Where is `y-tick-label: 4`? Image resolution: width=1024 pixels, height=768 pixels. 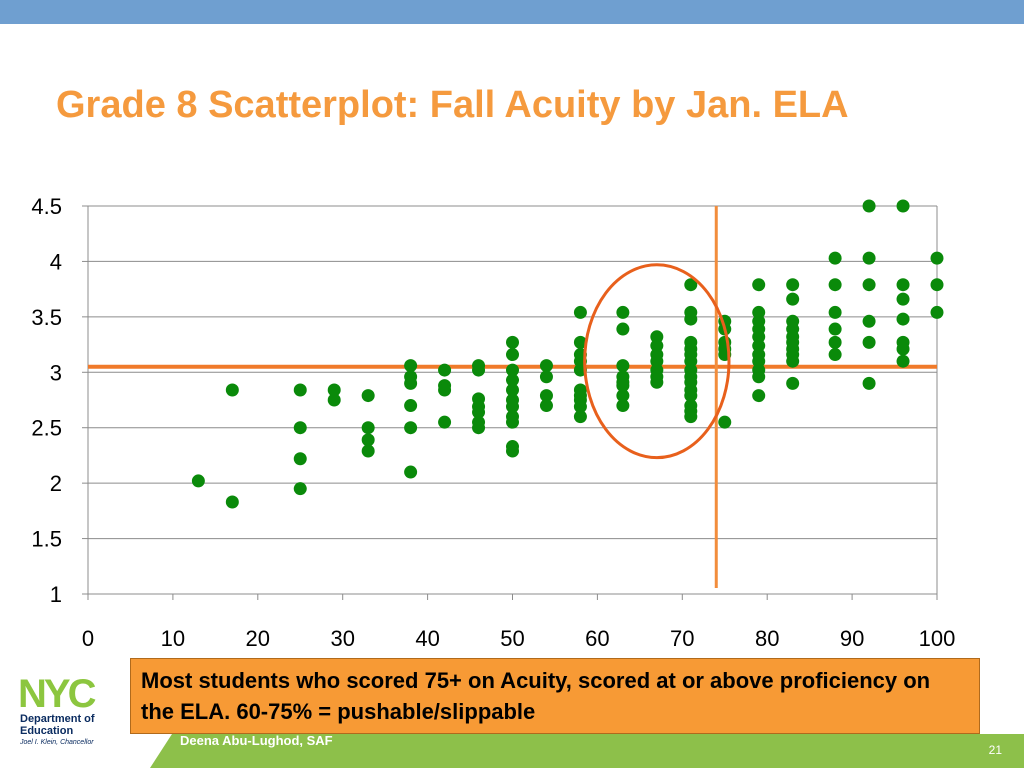
y-tick-label: 4 is located at coordinates (56, 261).